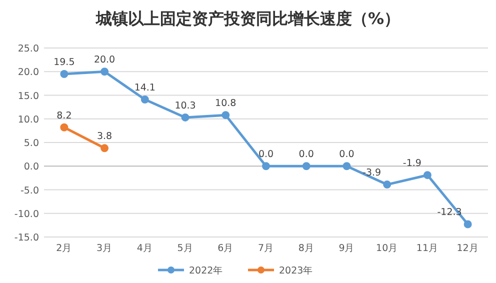  Describe the element at coordinates (64, 116) in the screenshot. I see `data-label: 8.2` at that location.